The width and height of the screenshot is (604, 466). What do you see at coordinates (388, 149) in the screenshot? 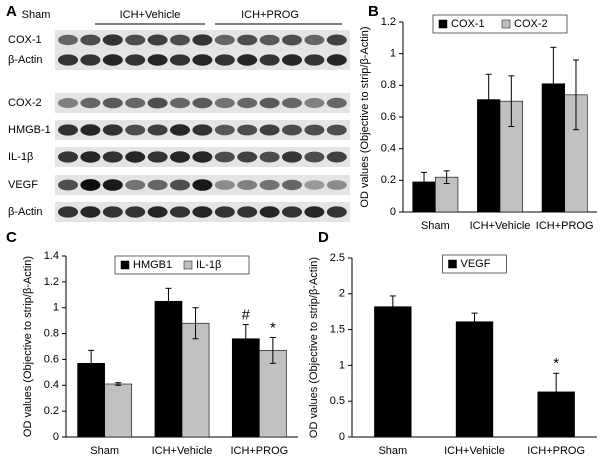
I see `y-tick-label: 0.4` at bounding box center [388, 149].